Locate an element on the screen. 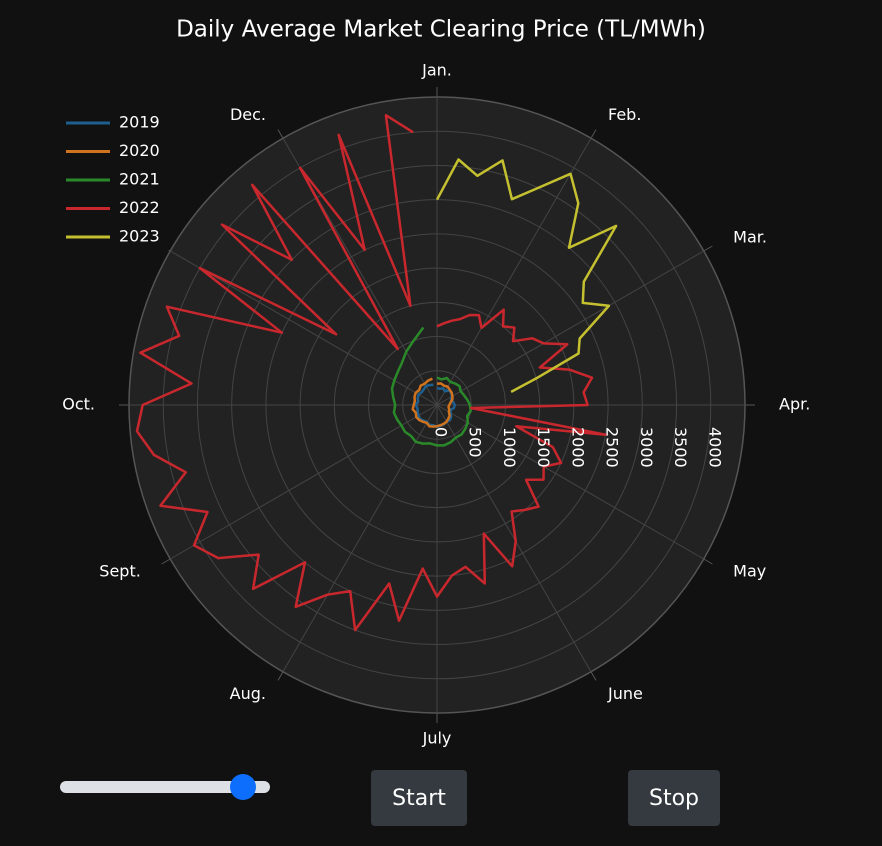 This screenshot has height=846, width=882. angular-tick-label: Feb. is located at coordinates (624, 114).